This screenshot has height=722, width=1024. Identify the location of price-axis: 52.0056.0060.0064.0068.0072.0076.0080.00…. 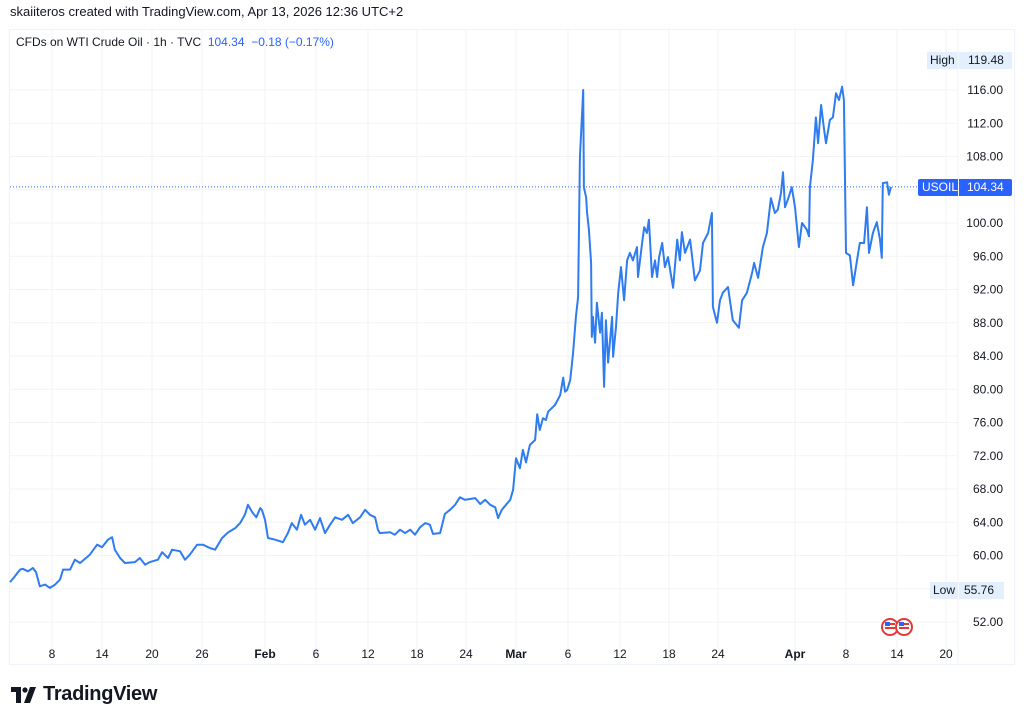
(984, 356).